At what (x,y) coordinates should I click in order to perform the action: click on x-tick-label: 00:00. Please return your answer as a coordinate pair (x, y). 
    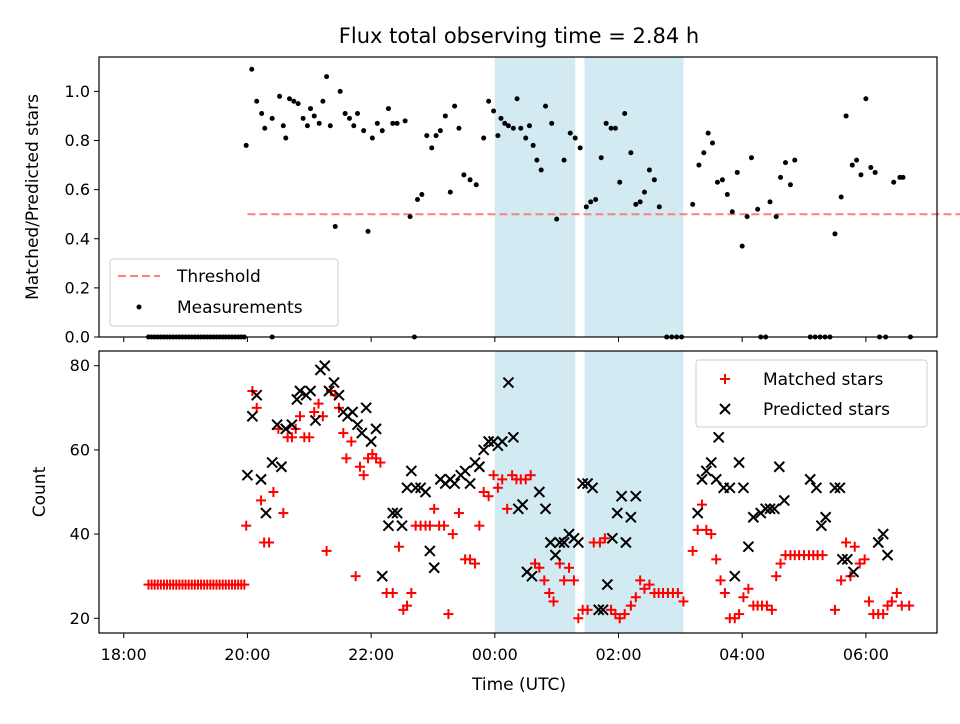
    Looking at the image, I should click on (495, 654).